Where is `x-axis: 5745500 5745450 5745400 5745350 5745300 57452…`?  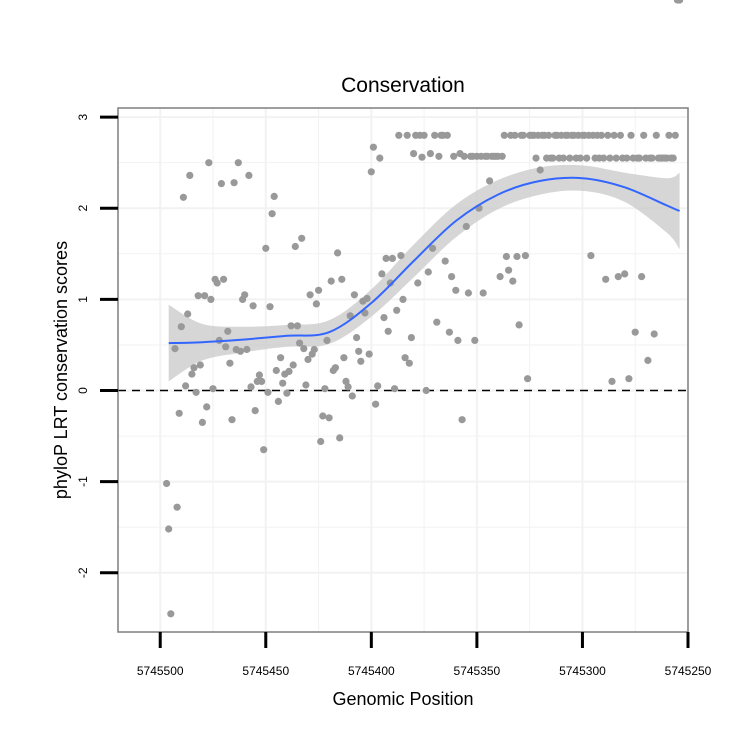 x-axis: 5745500 5745450 5745400 5745350 5745300 57452… is located at coordinates (424, 655).